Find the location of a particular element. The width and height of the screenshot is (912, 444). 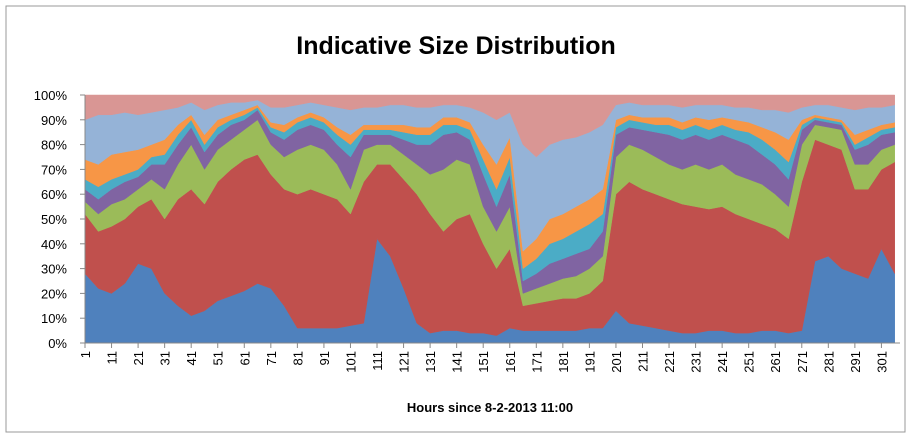

x-tick-label: 221 is located at coordinates (669, 362).